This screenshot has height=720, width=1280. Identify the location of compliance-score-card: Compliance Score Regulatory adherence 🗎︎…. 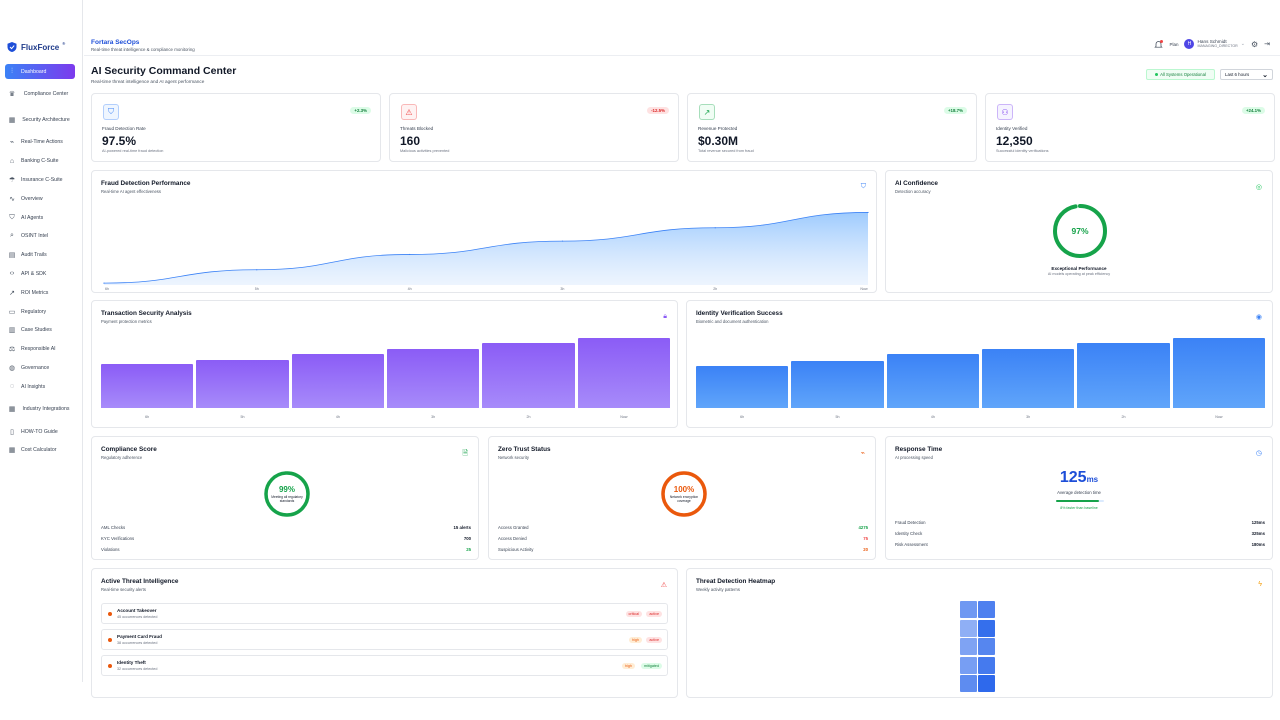
(285, 498).